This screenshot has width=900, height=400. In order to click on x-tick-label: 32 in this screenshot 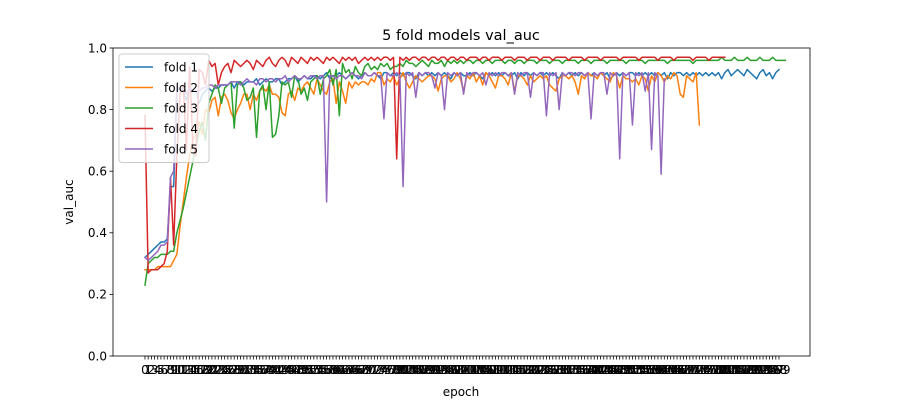, I will do `click(246, 370)`.